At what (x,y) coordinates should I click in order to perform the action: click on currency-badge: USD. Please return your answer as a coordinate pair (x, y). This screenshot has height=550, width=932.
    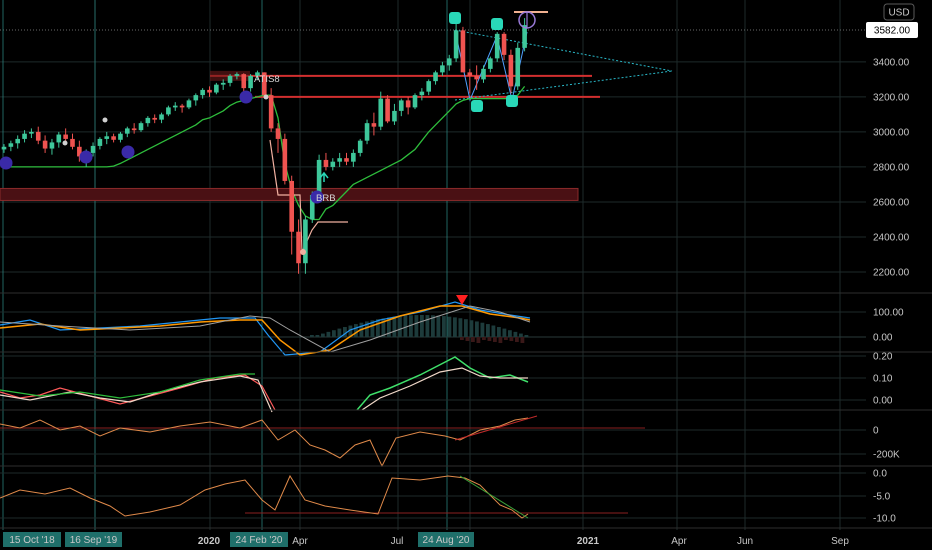
    Looking at the image, I should click on (899, 12).